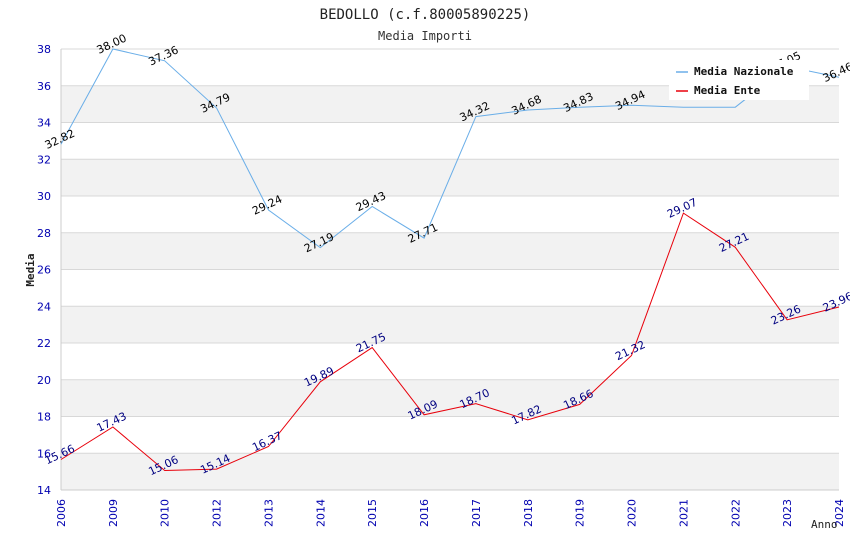 This screenshot has height=550, width=850. I want to click on chart-title: BEDOLLO (c.f.80005890225), so click(425, 15).